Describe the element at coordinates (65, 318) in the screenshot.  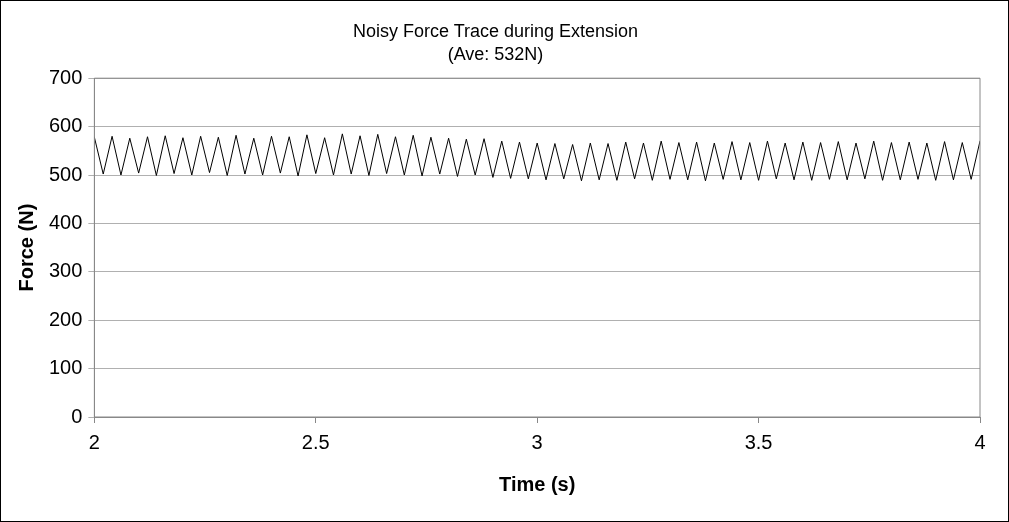
I see `y-tick-label: 200` at that location.